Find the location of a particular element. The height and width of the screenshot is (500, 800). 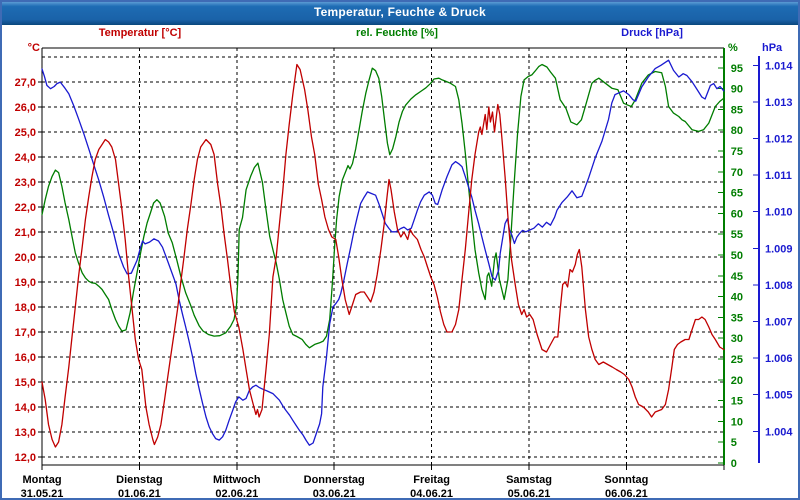

humidity-tick-label: 45 is located at coordinates (737, 277).